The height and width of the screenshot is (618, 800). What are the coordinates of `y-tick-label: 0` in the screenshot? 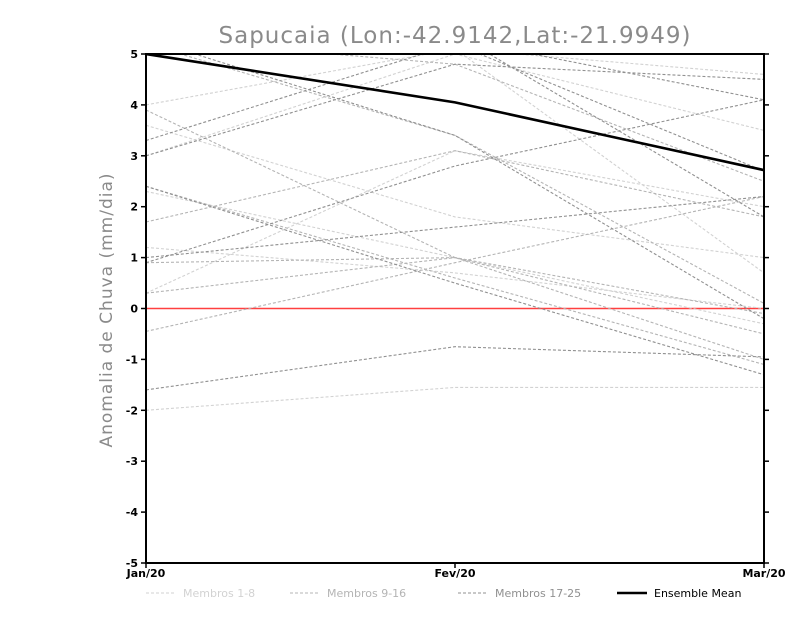 It's located at (134, 309).